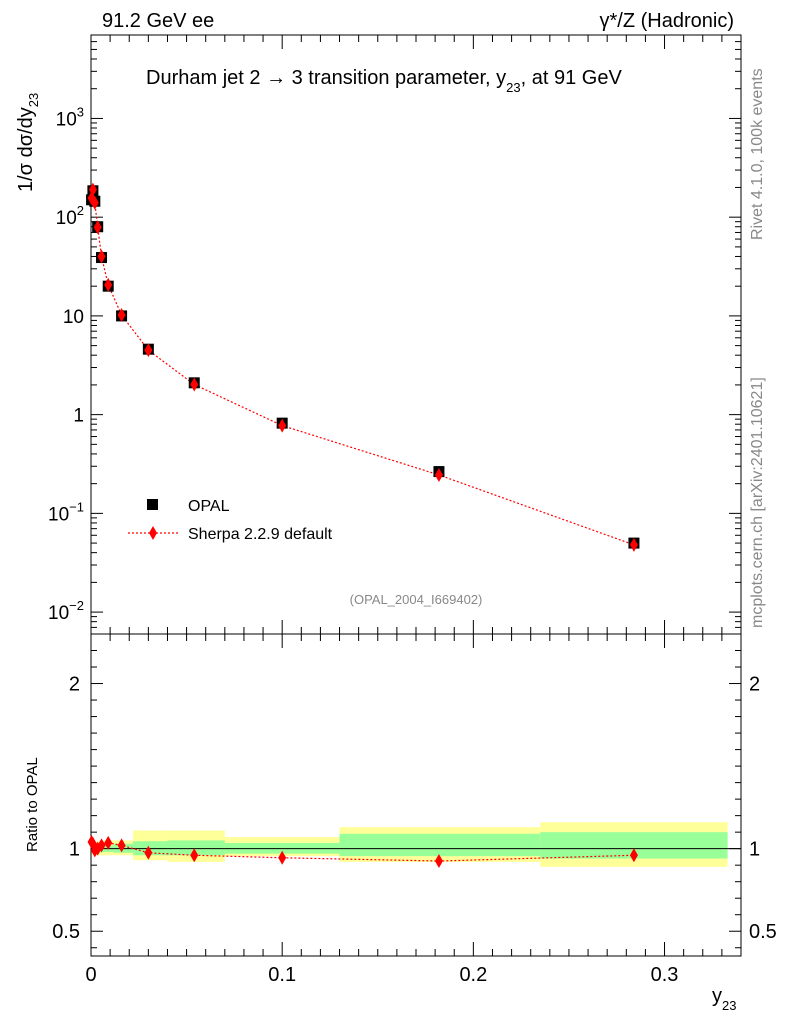  What do you see at coordinates (665, 975) in the screenshot?
I see `xtick-label: 0.3` at bounding box center [665, 975].